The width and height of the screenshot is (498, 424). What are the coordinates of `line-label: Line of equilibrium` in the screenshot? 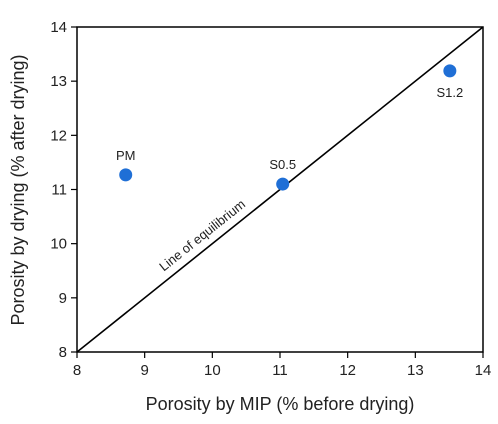 It's located at (202, 235).